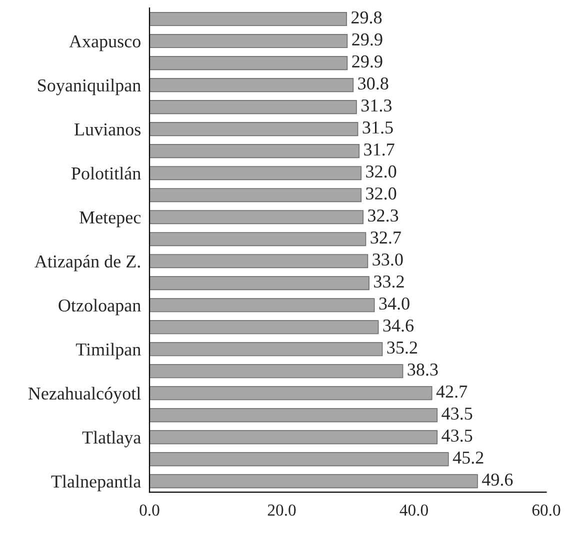 Image resolution: width=575 pixels, height=535 pixels. What do you see at coordinates (452, 392) in the screenshot?
I see `data-label: 42.7` at bounding box center [452, 392].